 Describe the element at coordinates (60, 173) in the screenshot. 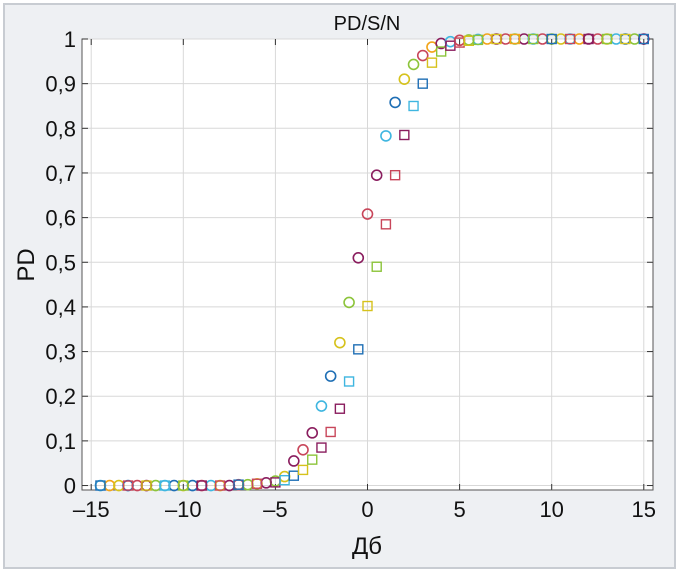

I see `y-tick-label: 0,7` at that location.